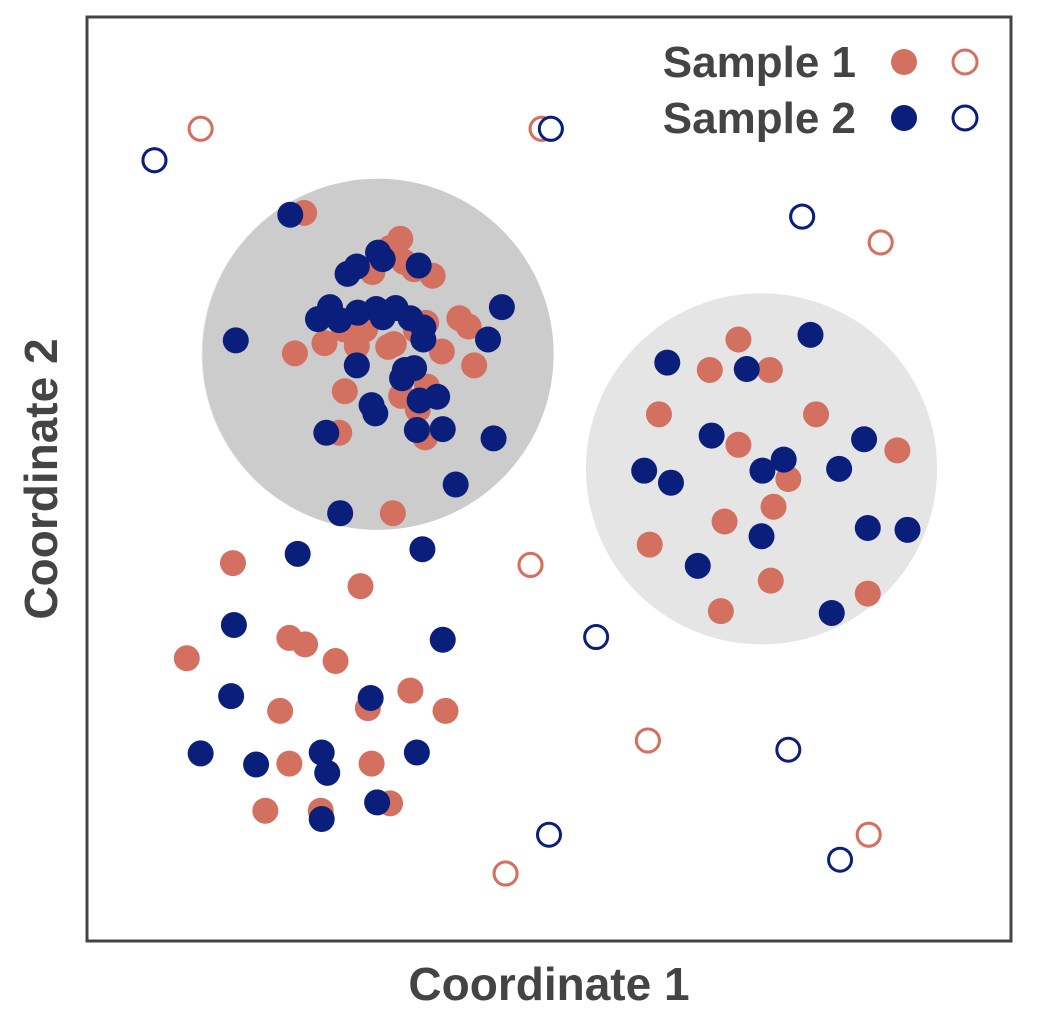 The height and width of the screenshot is (1014, 1047). Describe the element at coordinates (965, 118) in the screenshot. I see `legend-marker-open-sample2` at that location.